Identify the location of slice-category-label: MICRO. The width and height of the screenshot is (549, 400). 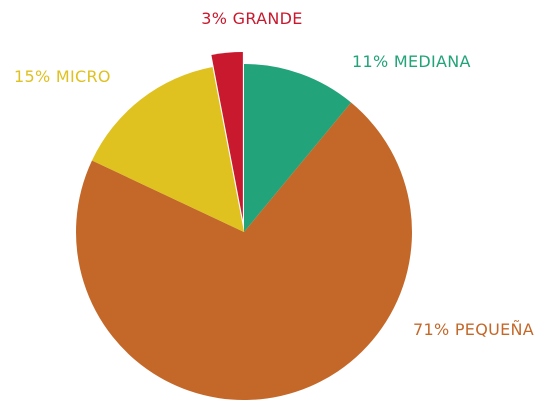
(83, 76).